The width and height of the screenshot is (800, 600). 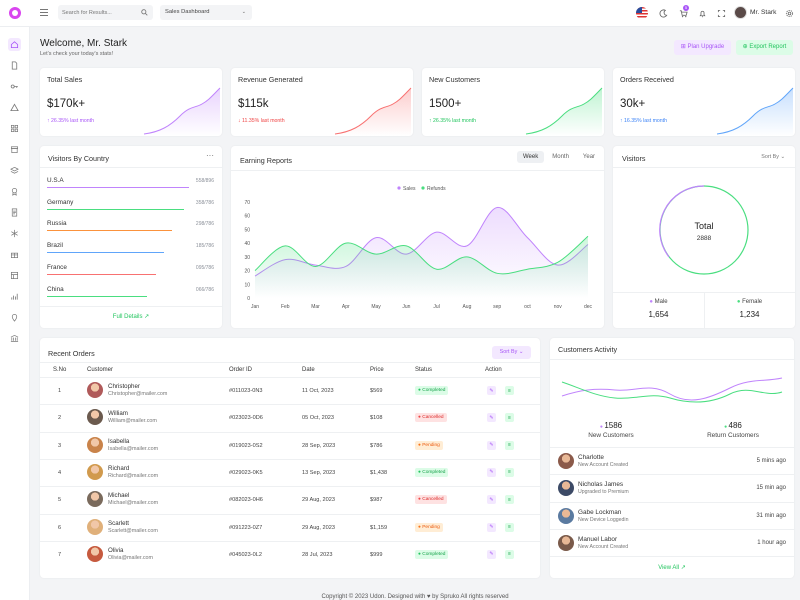 What do you see at coordinates (740, 12) in the screenshot?
I see `user-avatar` at bounding box center [740, 12].